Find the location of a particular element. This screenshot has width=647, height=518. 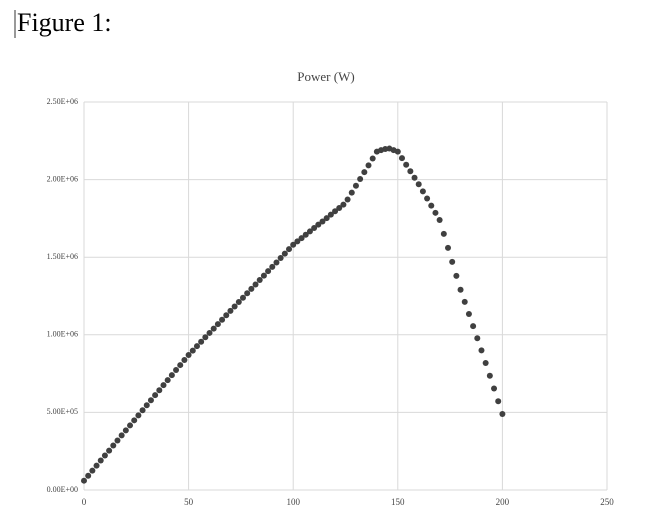

x-tick-label: 200 is located at coordinates (503, 502).